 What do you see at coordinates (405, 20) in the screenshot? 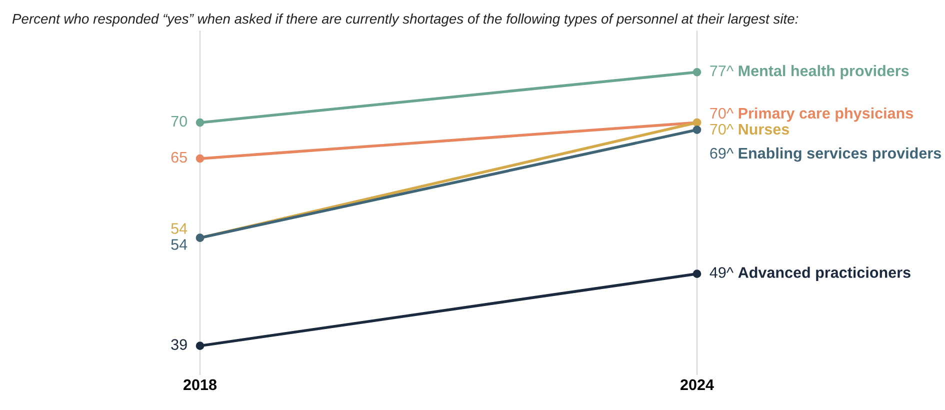
I see `chart-title: Percent who responded “yes” when asked if there are currently shortages of the following types of personnel at their largest site:` at bounding box center [405, 20].